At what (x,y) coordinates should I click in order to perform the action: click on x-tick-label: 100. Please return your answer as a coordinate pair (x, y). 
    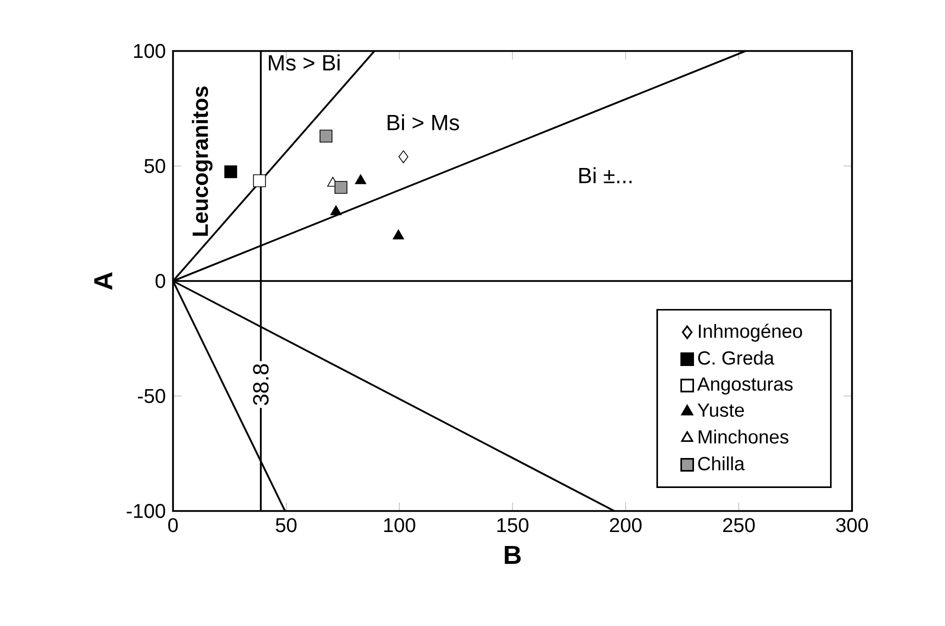
    Looking at the image, I should click on (400, 525).